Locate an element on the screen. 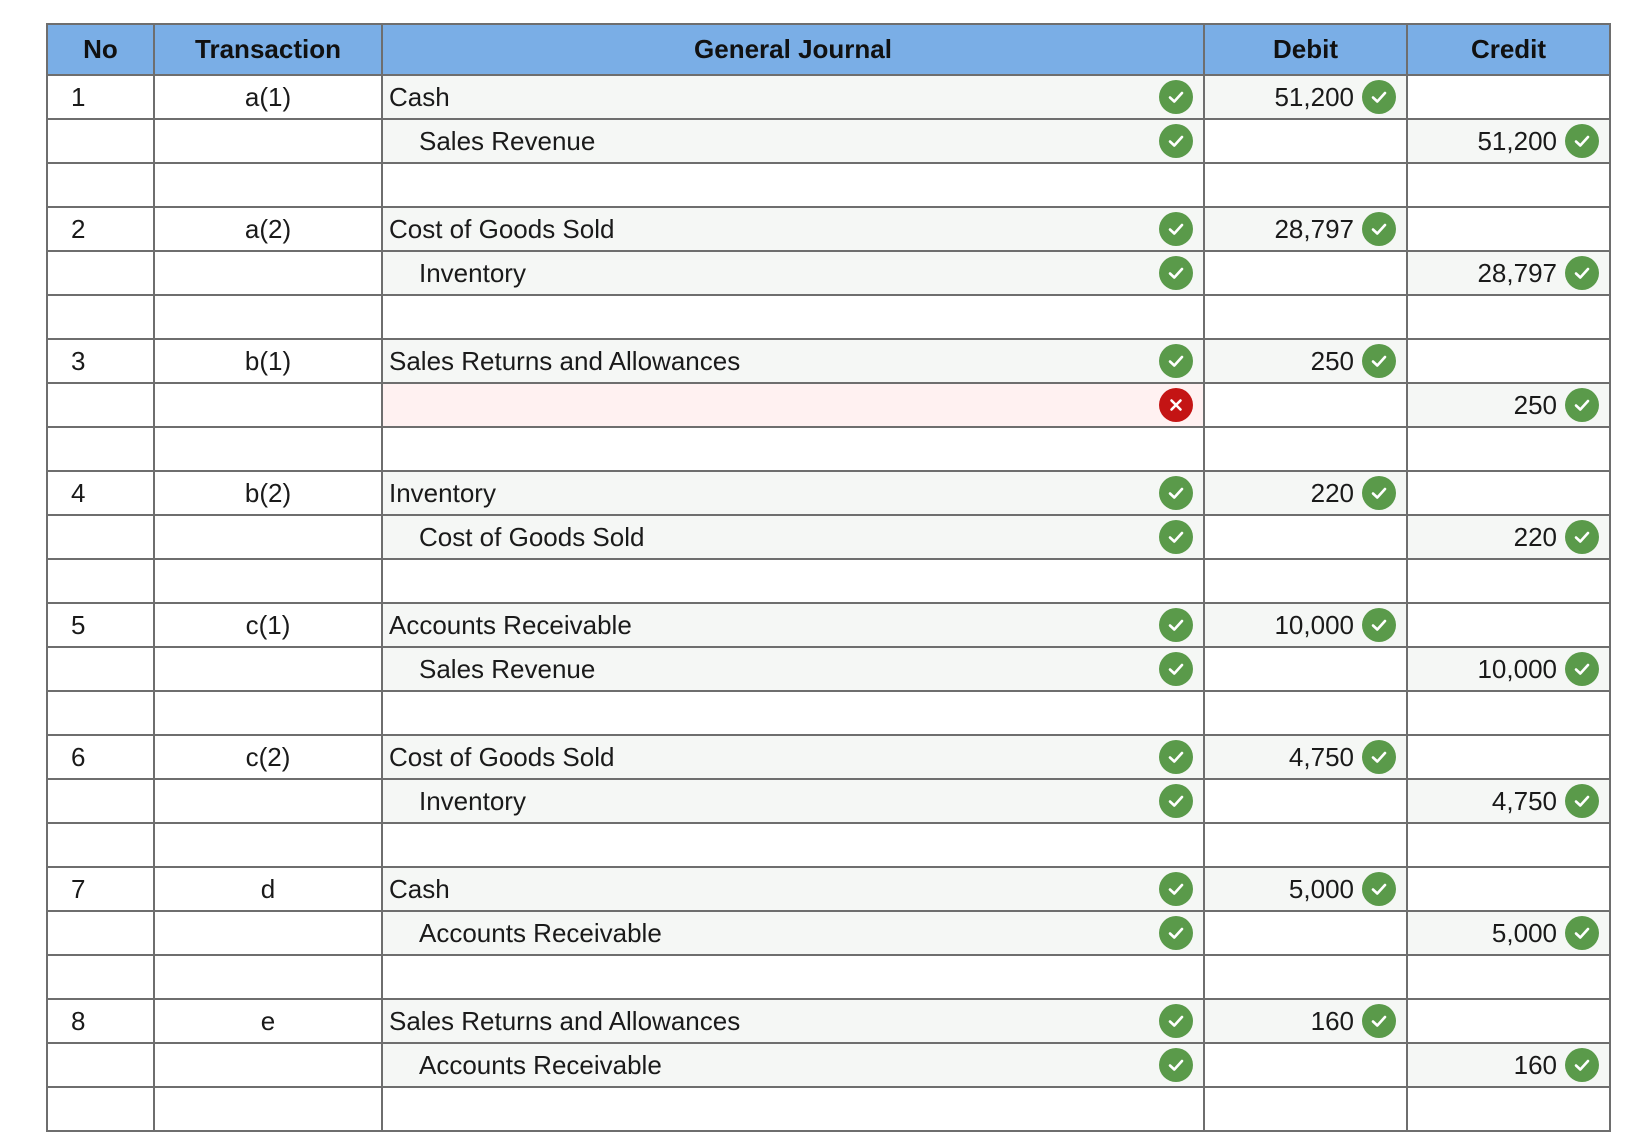  journal-row: Accounts Receivable 5,000 is located at coordinates (828, 933).